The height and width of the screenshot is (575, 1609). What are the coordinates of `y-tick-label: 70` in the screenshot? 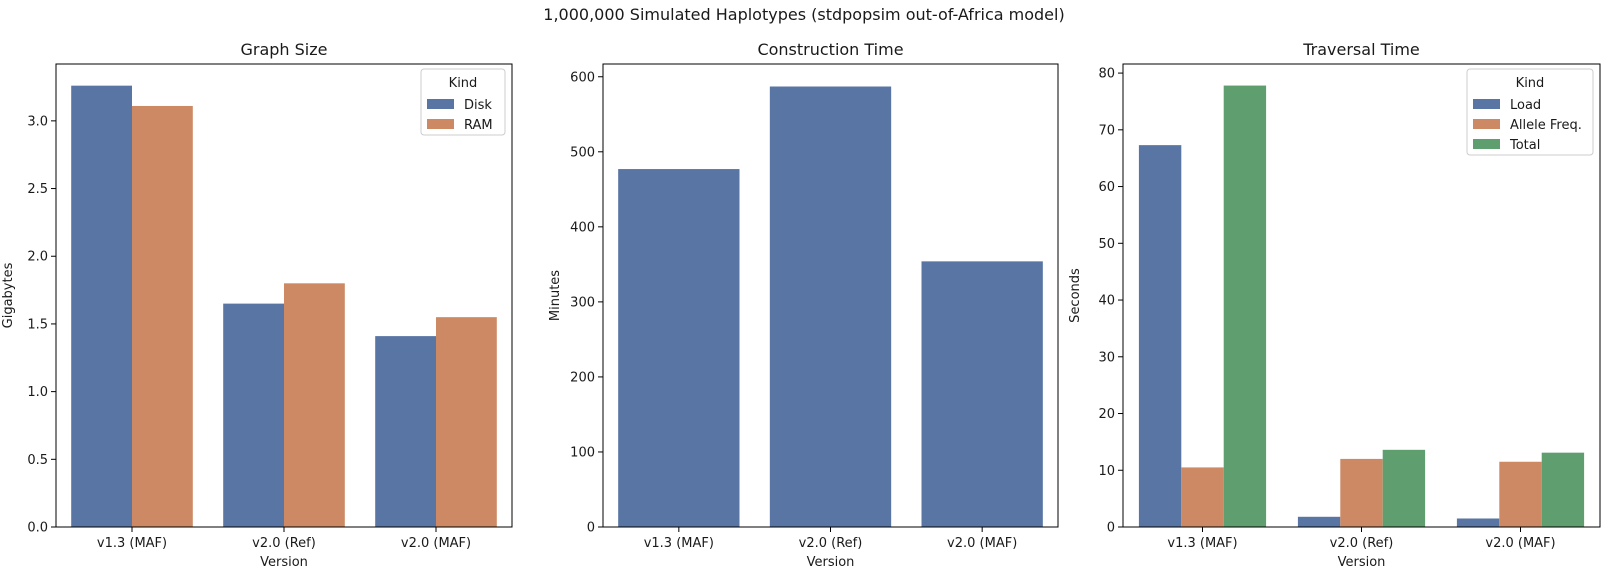 It's located at (1106, 130).